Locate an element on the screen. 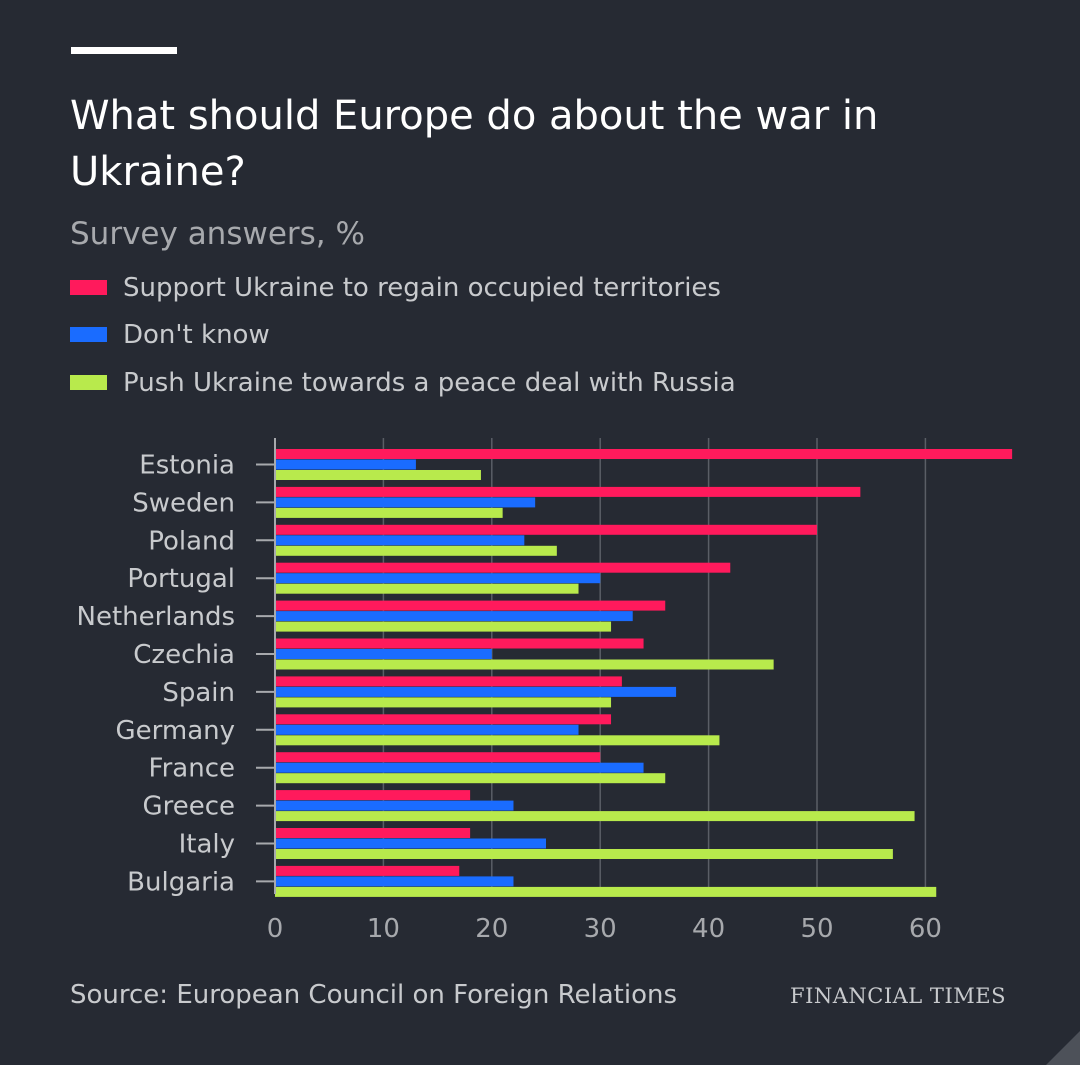  y-tick-label-estonia: Estonia is located at coordinates (187, 466).